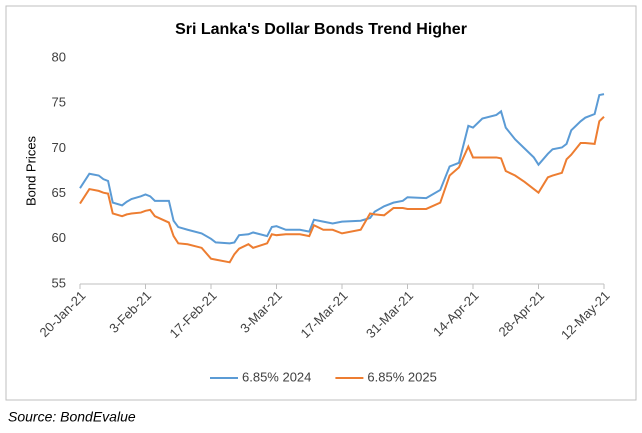 The height and width of the screenshot is (433, 642). I want to click on legend-label: 6.85% 2024, so click(276, 376).